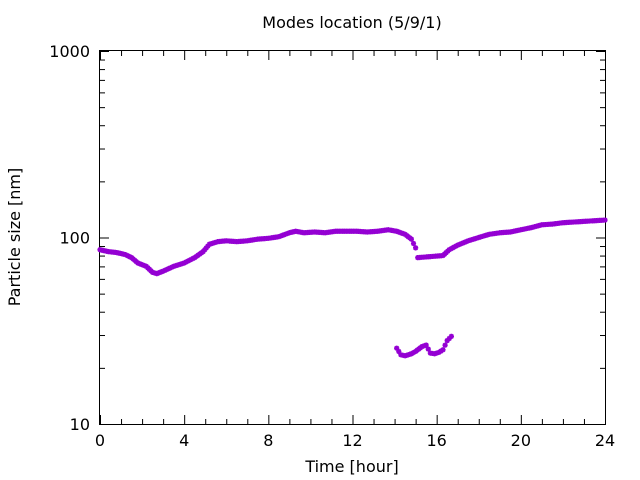 The width and height of the screenshot is (640, 480). I want to click on x-tick-label: 12, so click(352, 440).